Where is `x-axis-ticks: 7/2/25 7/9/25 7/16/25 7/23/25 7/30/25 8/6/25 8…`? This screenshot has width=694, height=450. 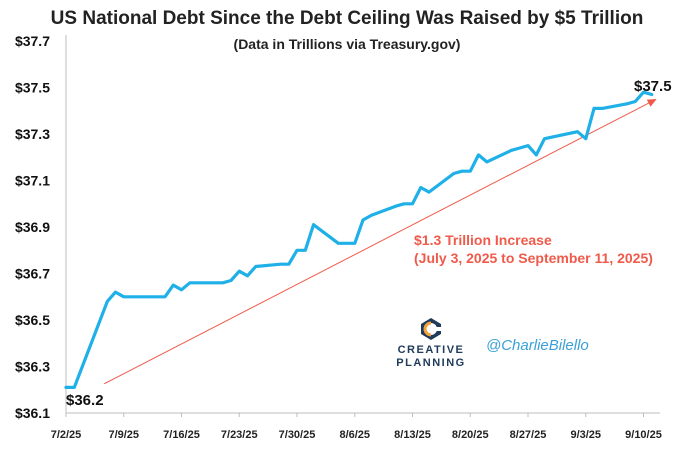 x-axis-ticks: 7/2/25 7/9/25 7/16/25 7/23/25 7/30/25 8/6/25 8… is located at coordinates (356, 427).